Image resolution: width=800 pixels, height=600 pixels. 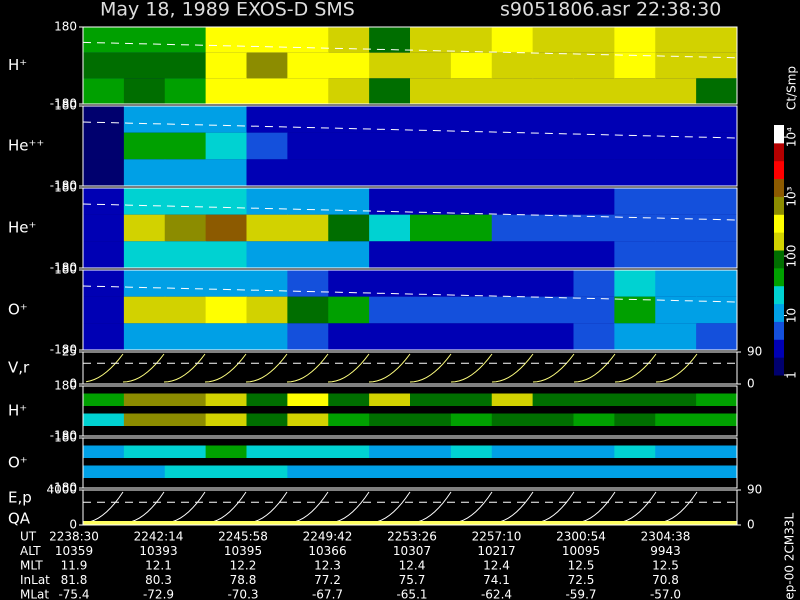 I want to click on panel-label: O⁺, so click(x=18, y=310).